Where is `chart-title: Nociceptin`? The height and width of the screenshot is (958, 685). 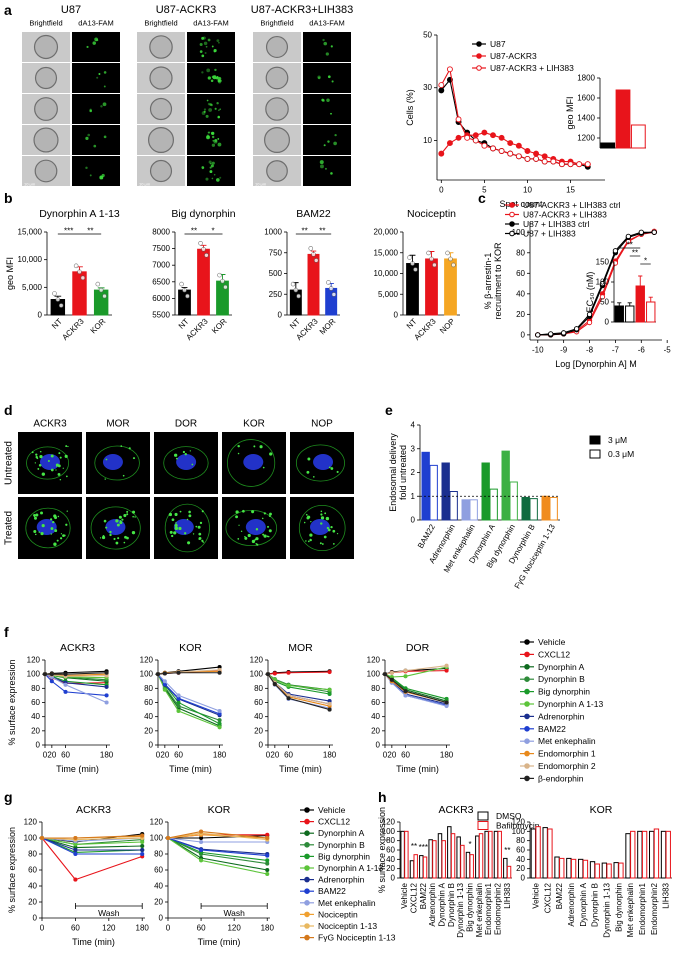 chart-title: Nociceptin is located at coordinates (431, 214).